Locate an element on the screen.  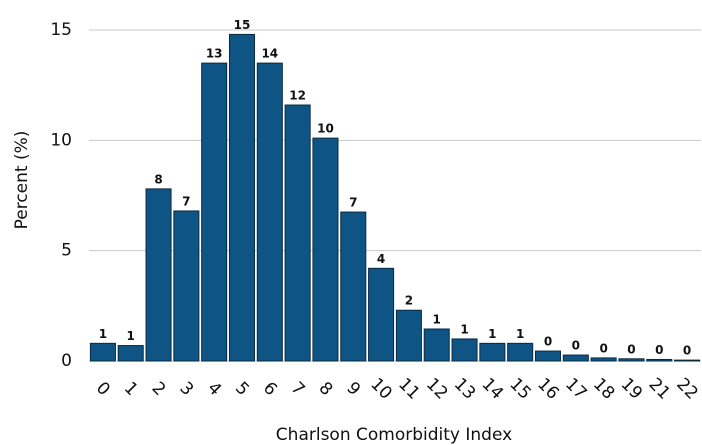
value-label: 13 is located at coordinates (214, 54).